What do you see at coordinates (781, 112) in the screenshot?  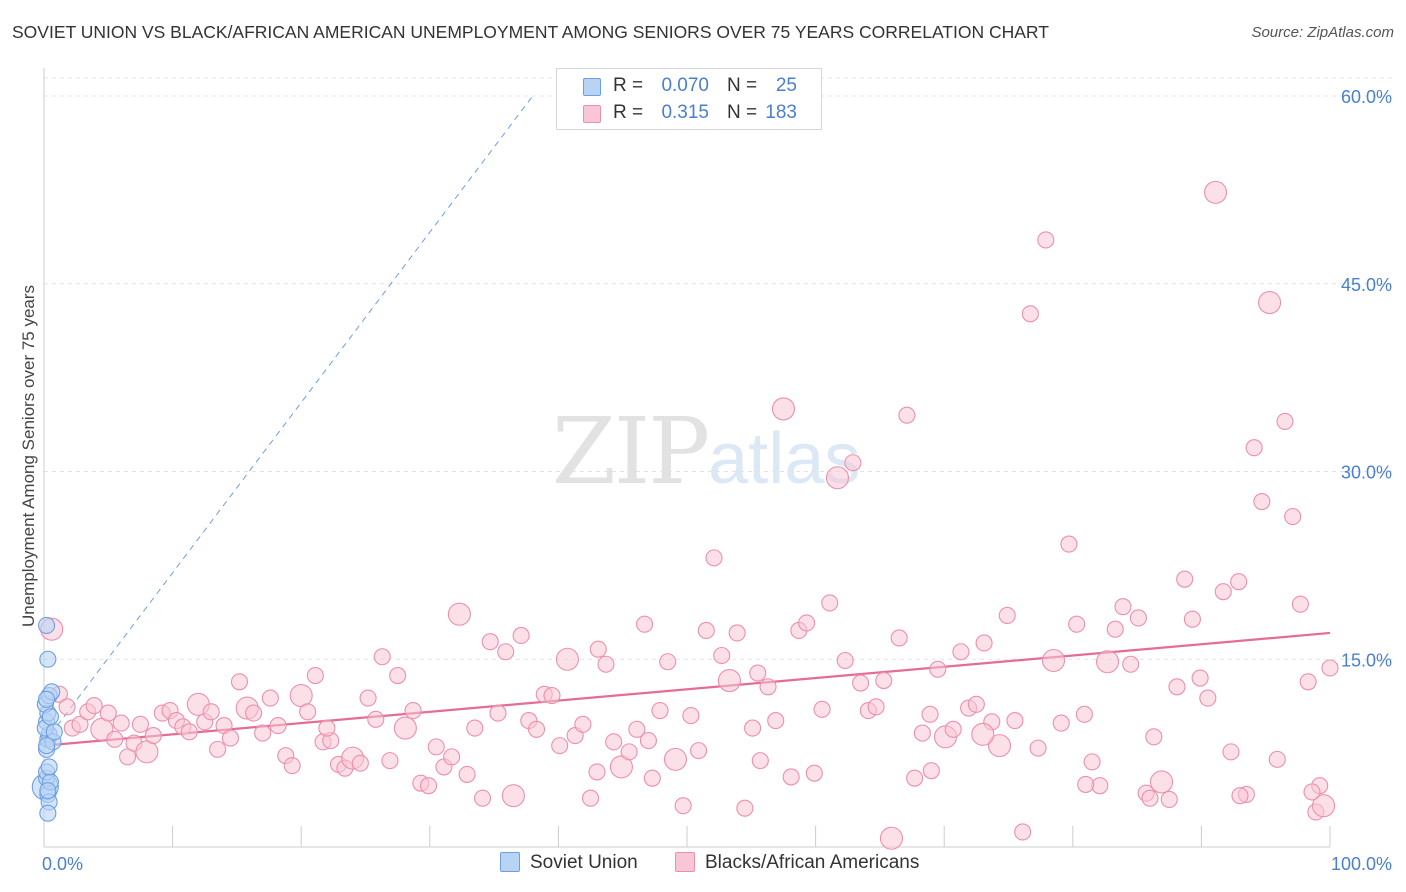 I see `legend-n-value: 183` at bounding box center [781, 112].